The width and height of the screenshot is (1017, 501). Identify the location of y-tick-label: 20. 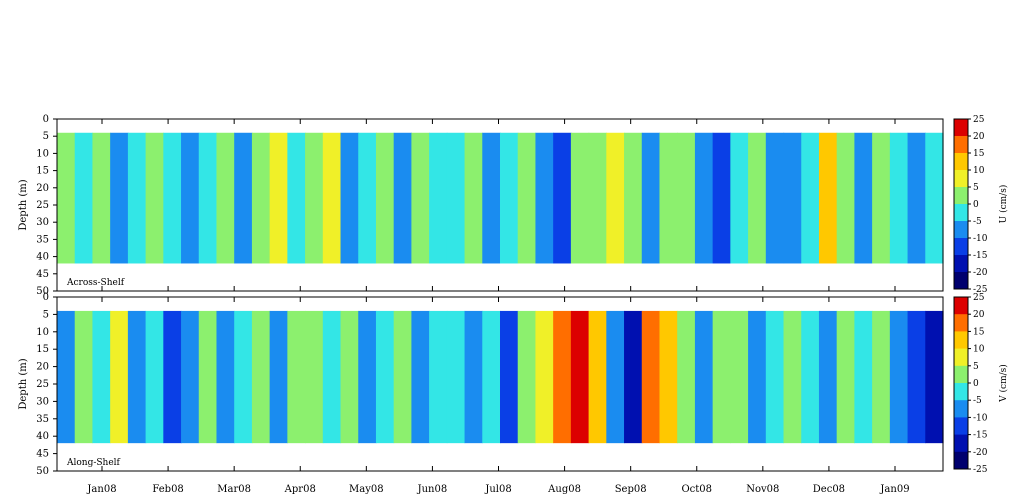
(42, 367).